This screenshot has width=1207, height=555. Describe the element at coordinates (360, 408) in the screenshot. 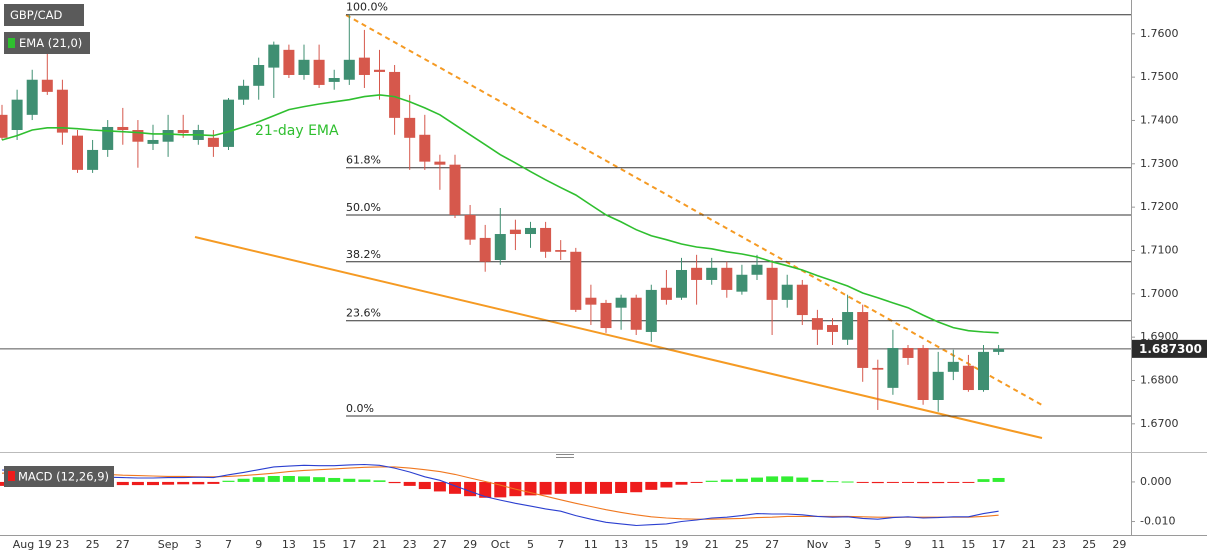

I see `fibonacci-label: 0.0%` at that location.